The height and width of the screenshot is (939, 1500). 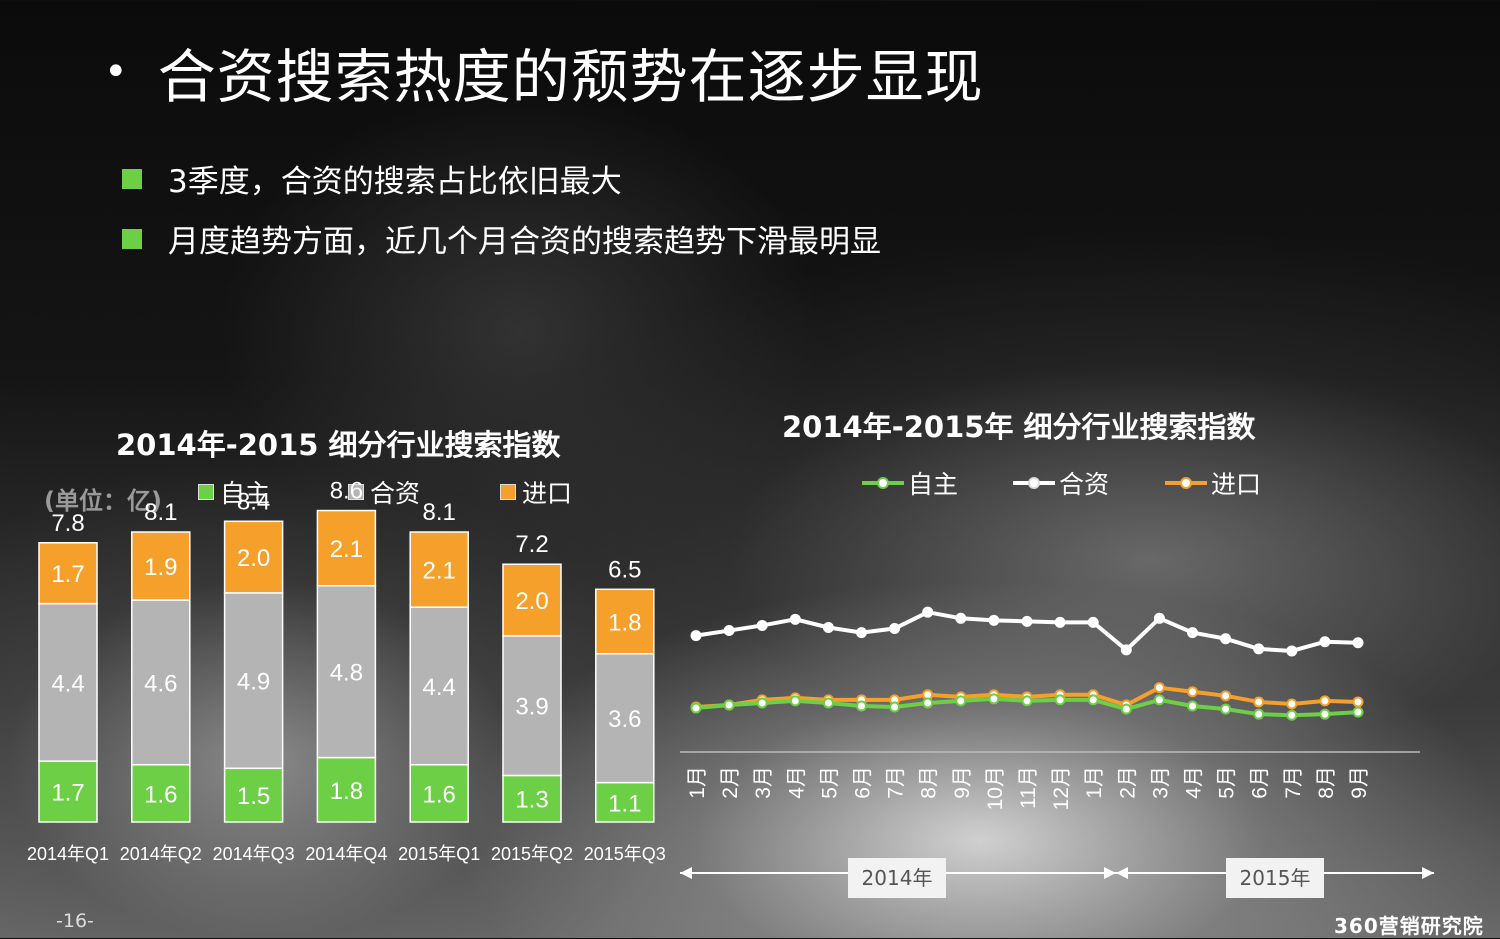 I want to click on legend-line-white-icon, so click(x=1034, y=483).